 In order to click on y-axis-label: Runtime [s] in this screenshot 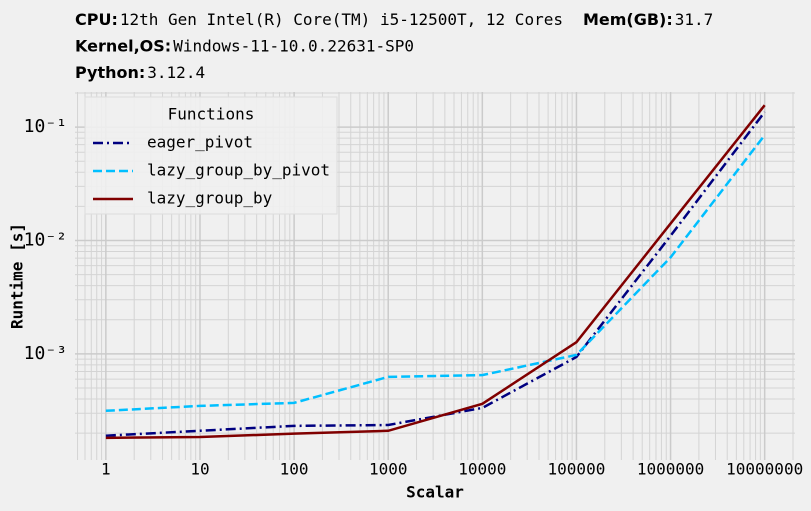, I will do `click(17, 276)`.